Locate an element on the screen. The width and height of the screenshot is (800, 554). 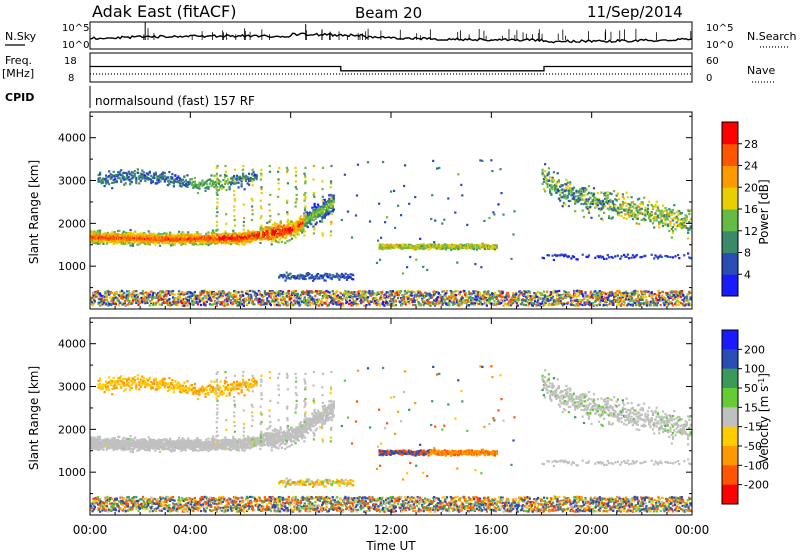
freq-label: Freq. is located at coordinates (18, 60).